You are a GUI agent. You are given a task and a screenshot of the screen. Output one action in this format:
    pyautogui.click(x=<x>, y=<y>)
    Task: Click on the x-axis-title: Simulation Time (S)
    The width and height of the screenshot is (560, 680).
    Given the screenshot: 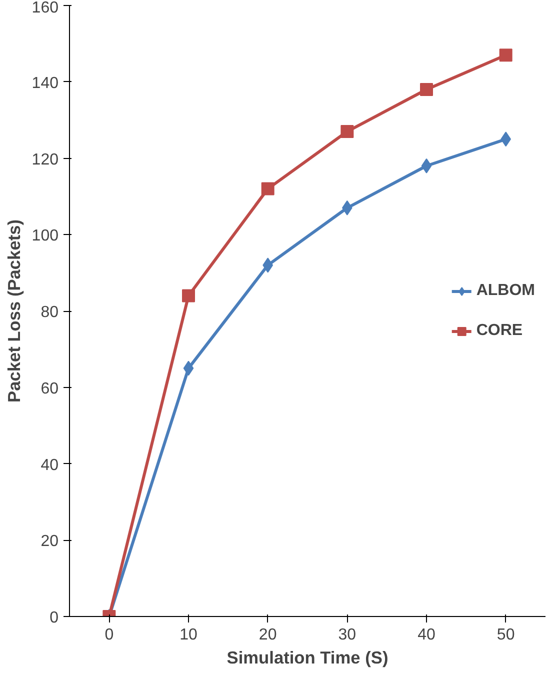 What is the action you would take?
    pyautogui.click(x=307, y=658)
    